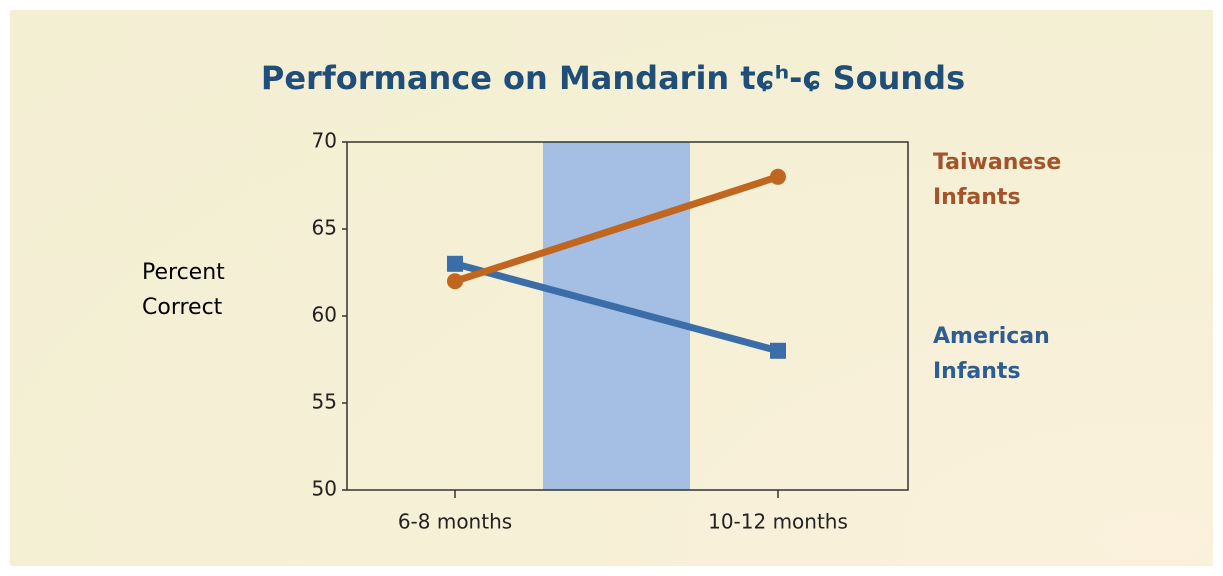 This screenshot has height=576, width=1223. I want to click on y-axis-label: Percent Correct, so click(183, 290).